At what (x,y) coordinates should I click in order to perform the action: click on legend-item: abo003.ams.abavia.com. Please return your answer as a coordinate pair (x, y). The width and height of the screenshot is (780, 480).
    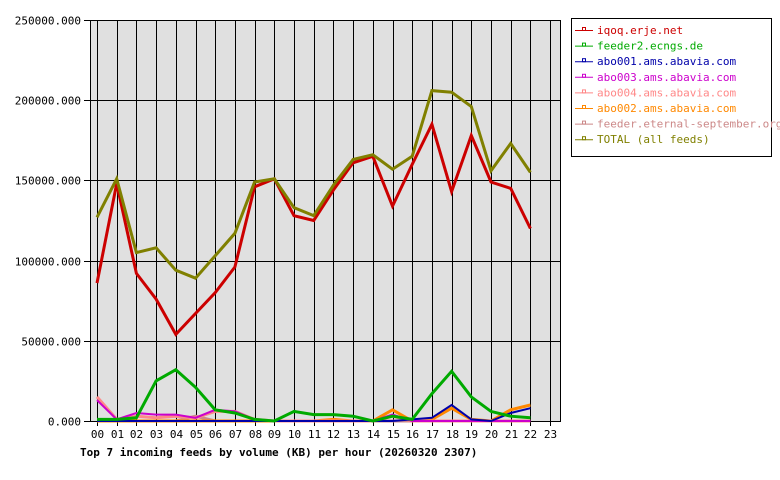
    Looking at the image, I should click on (655, 77).